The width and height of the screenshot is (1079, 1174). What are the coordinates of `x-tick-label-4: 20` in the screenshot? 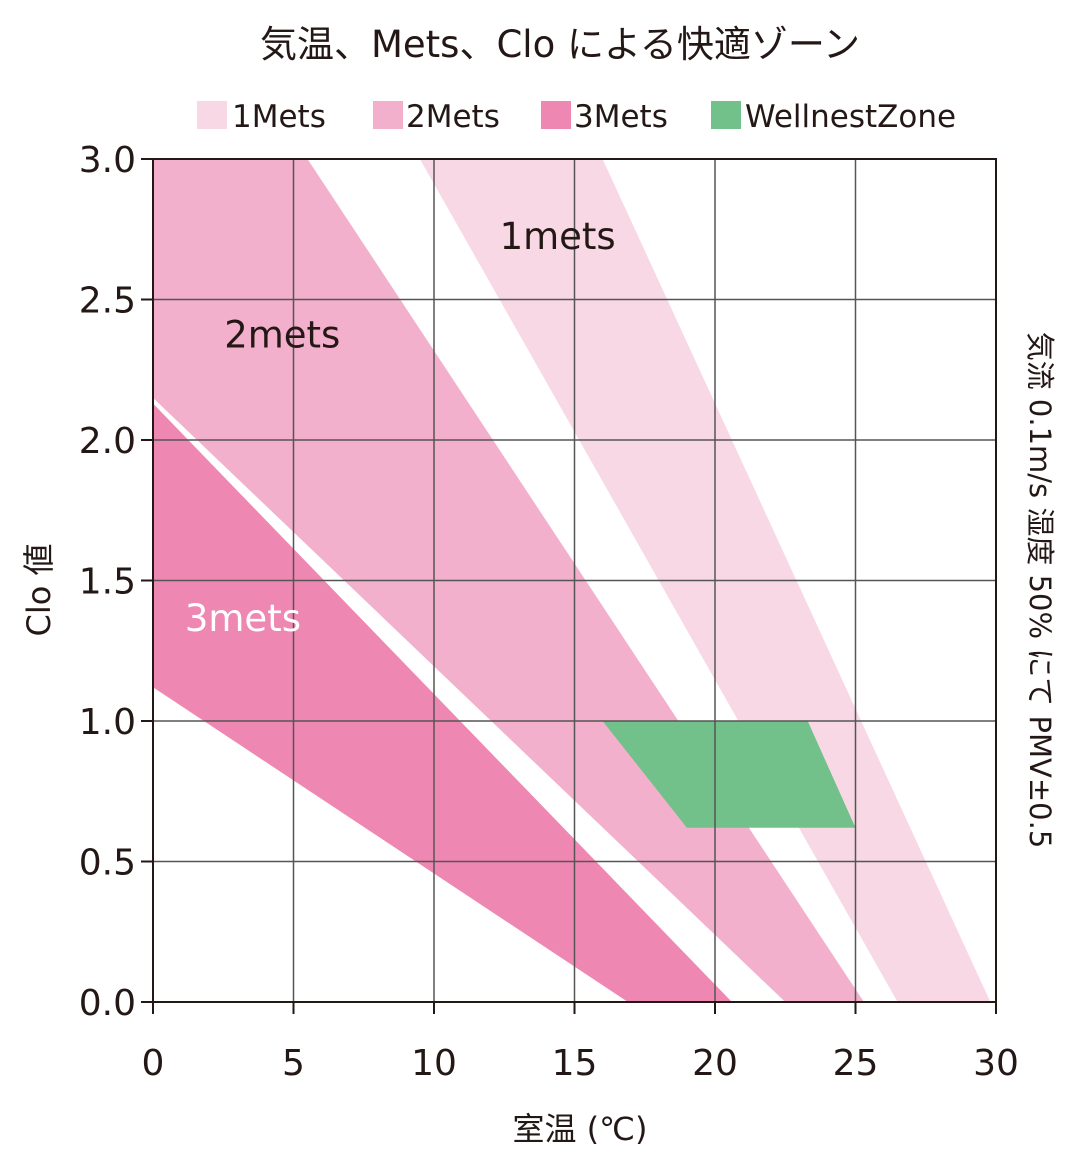 It's located at (715, 1063).